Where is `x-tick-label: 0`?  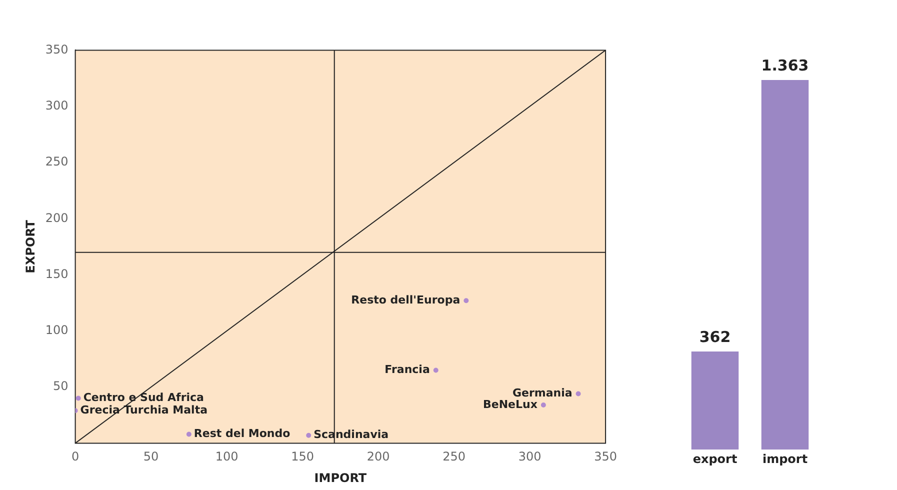 x-tick-label: 0 is located at coordinates (75, 457).